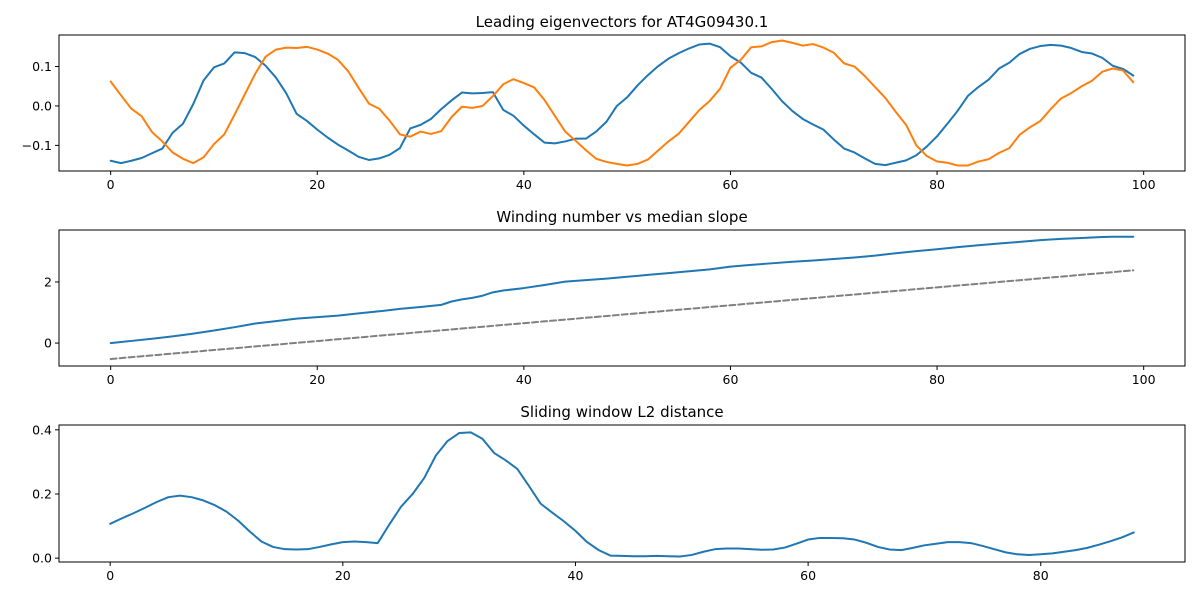 The image size is (1200, 600). Describe the element at coordinates (937, 379) in the screenshot. I see `winding-number-x-tick-label: 80` at that location.